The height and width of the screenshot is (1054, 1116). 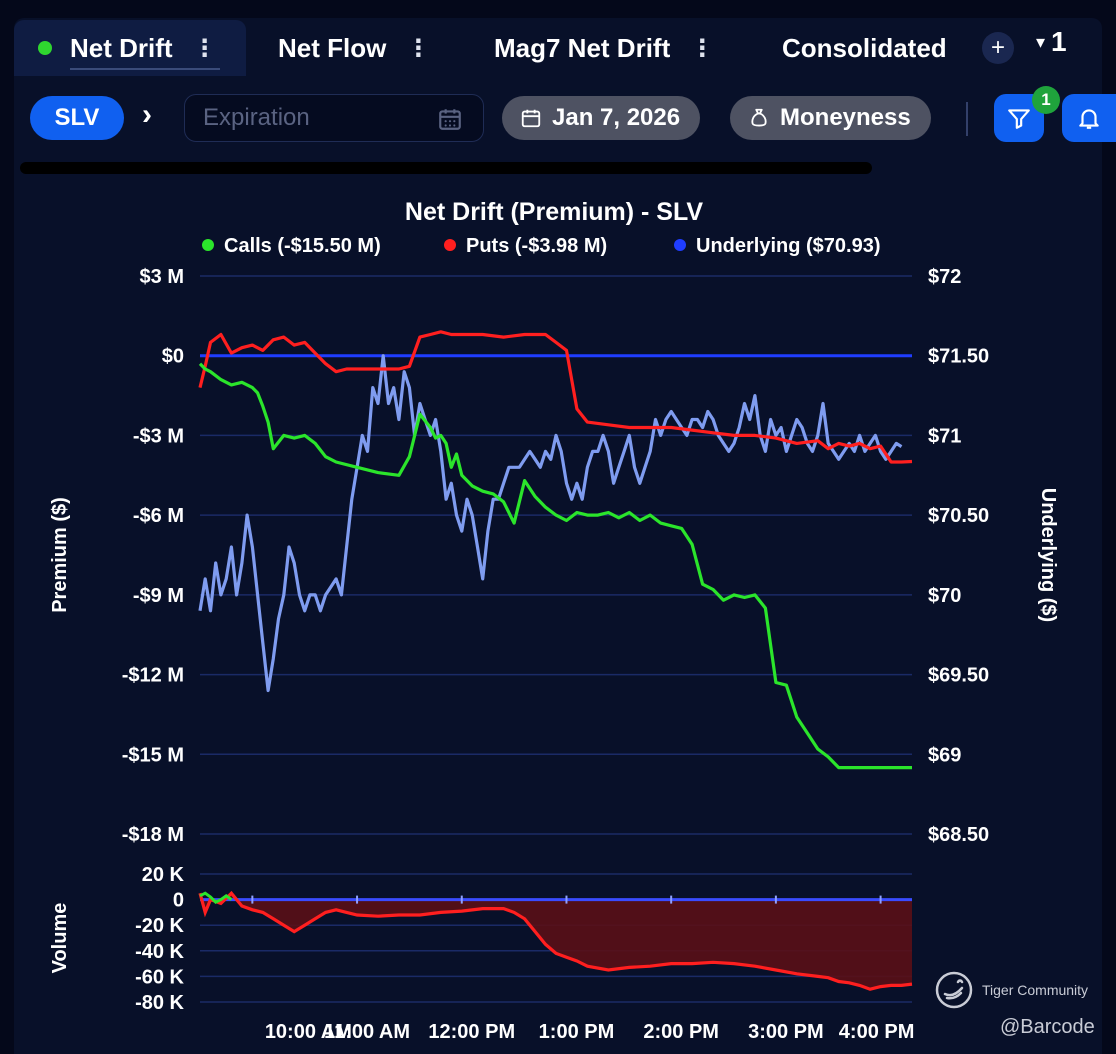 What do you see at coordinates (60, 938) in the screenshot?
I see `volume-axis-title: Volume` at bounding box center [60, 938].